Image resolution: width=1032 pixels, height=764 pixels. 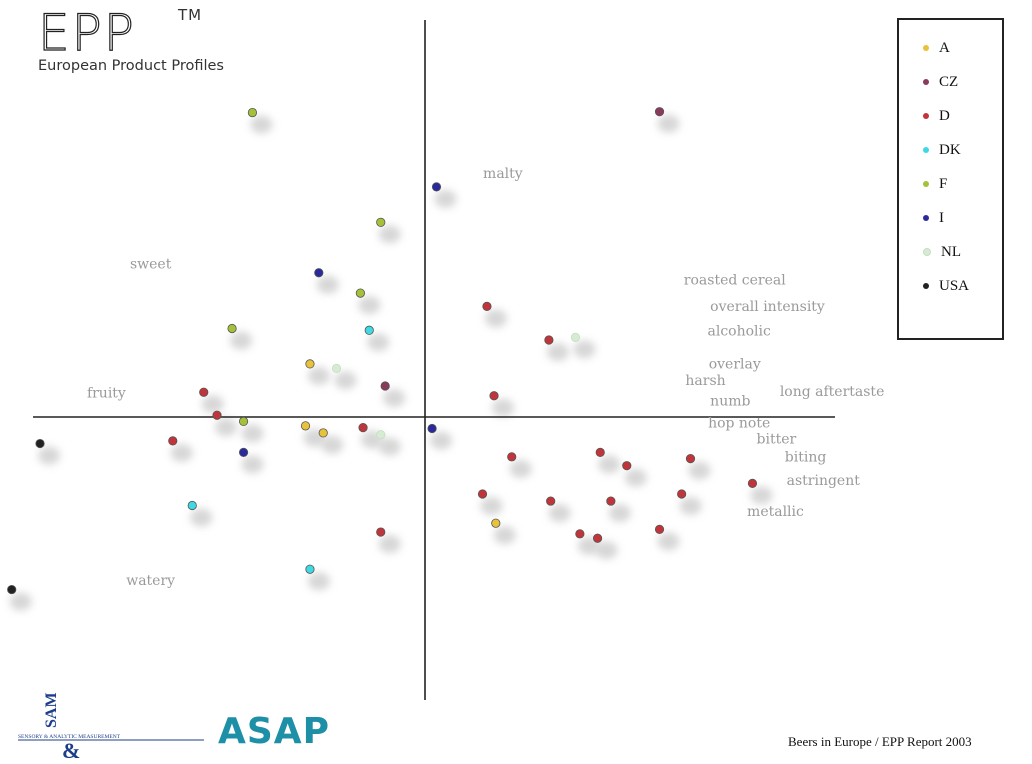 What do you see at coordinates (926, 218) in the screenshot?
I see `legend-swatch-i` at bounding box center [926, 218].